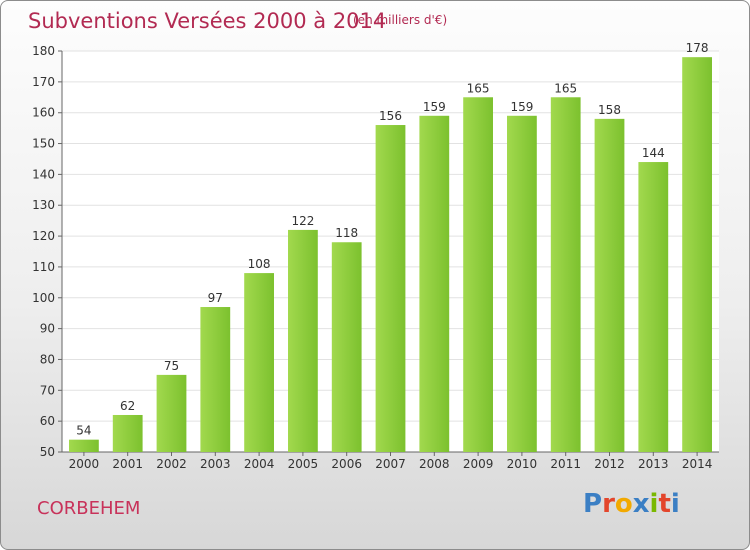 This screenshot has width=750, height=550. What do you see at coordinates (259, 464) in the screenshot?
I see `x-tick-label: 2004` at bounding box center [259, 464].